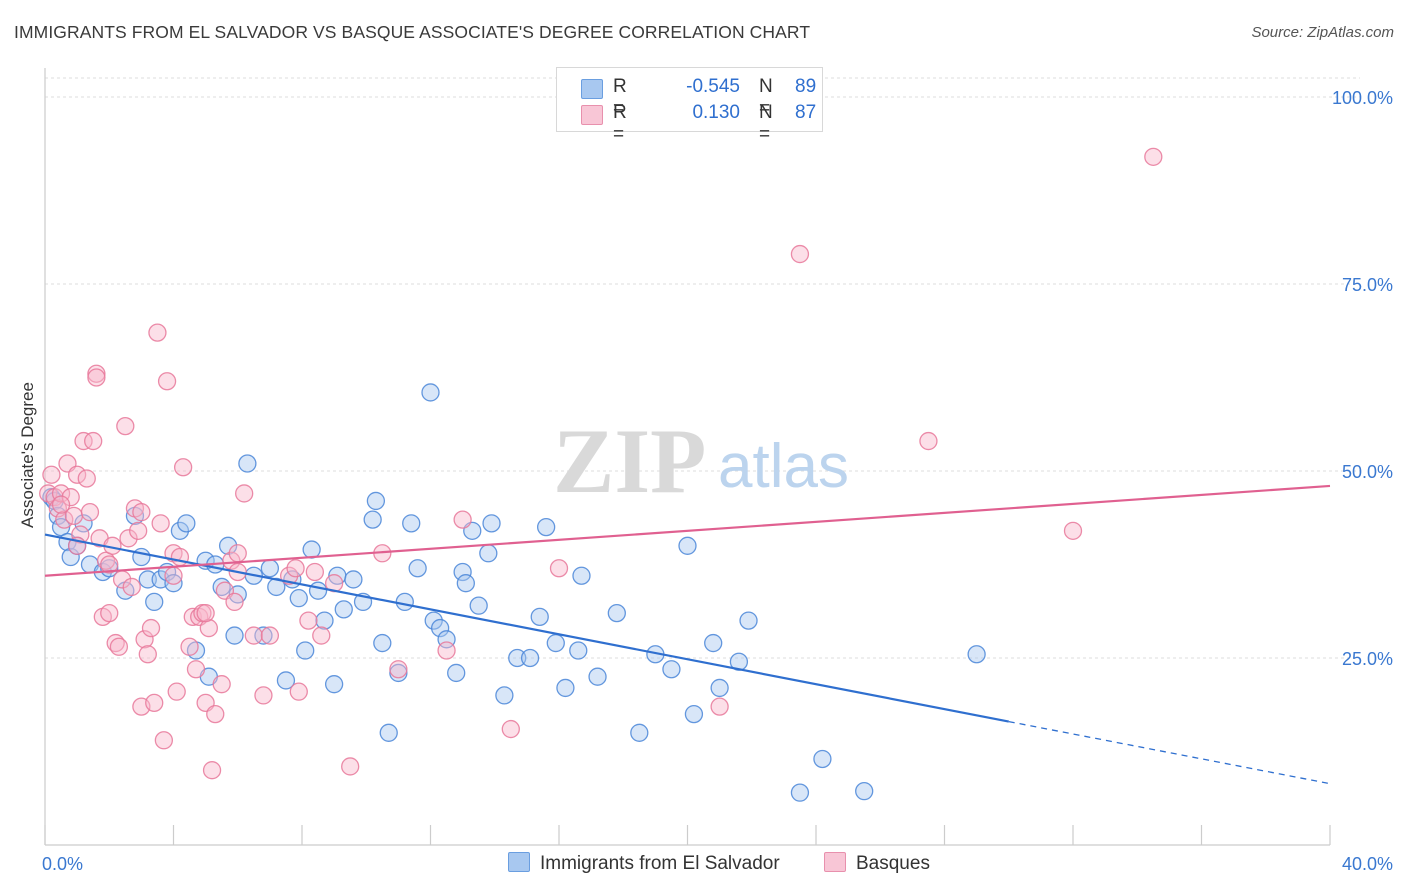 The width and height of the screenshot is (1406, 892). I want to click on trend-line-basques, so click(687, 530).